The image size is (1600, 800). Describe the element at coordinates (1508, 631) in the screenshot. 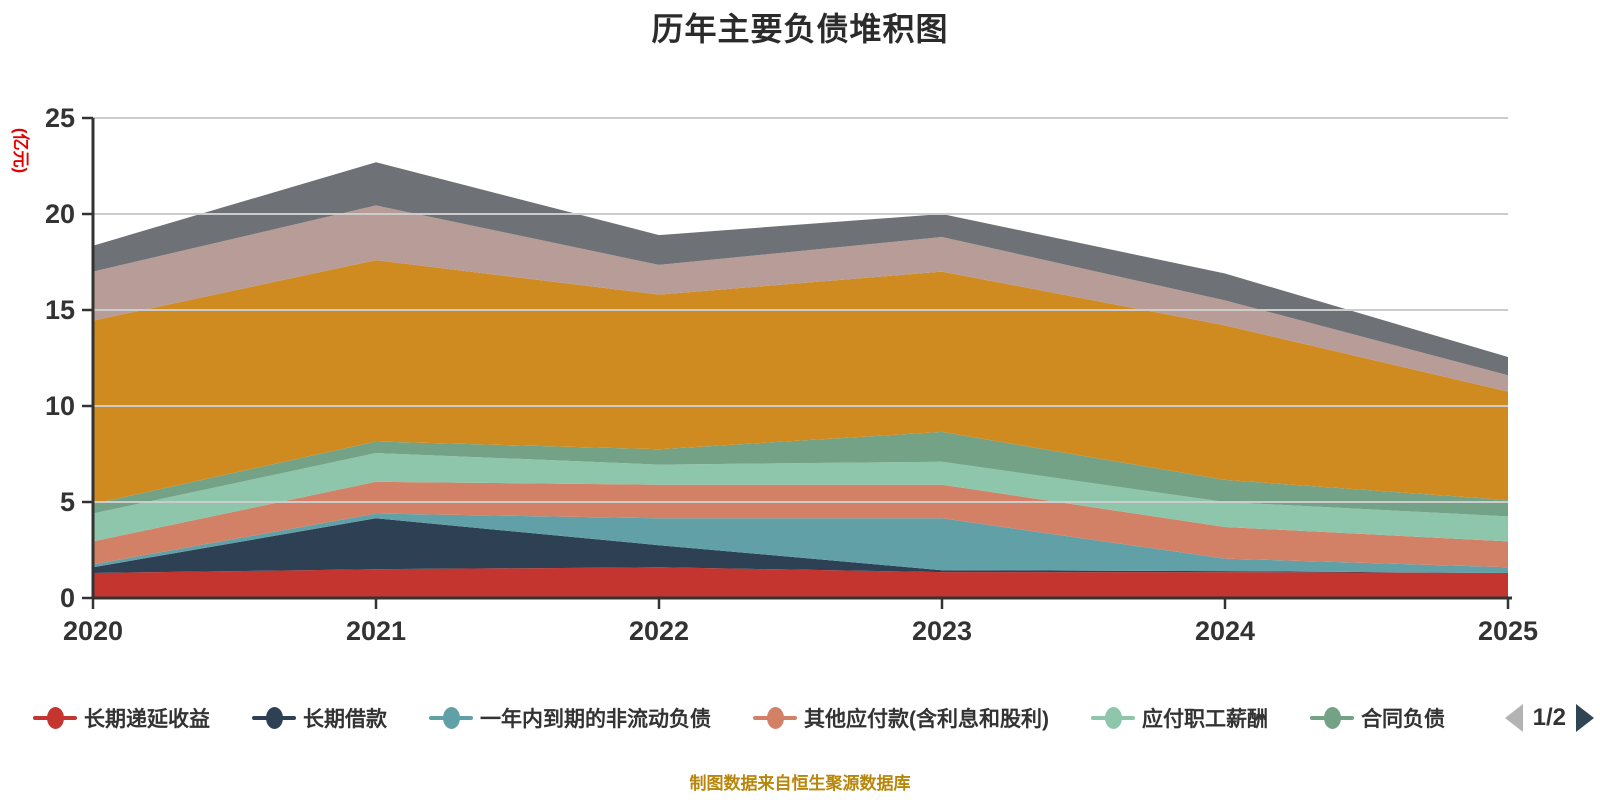

I see `x-tick-label: 2025` at that location.